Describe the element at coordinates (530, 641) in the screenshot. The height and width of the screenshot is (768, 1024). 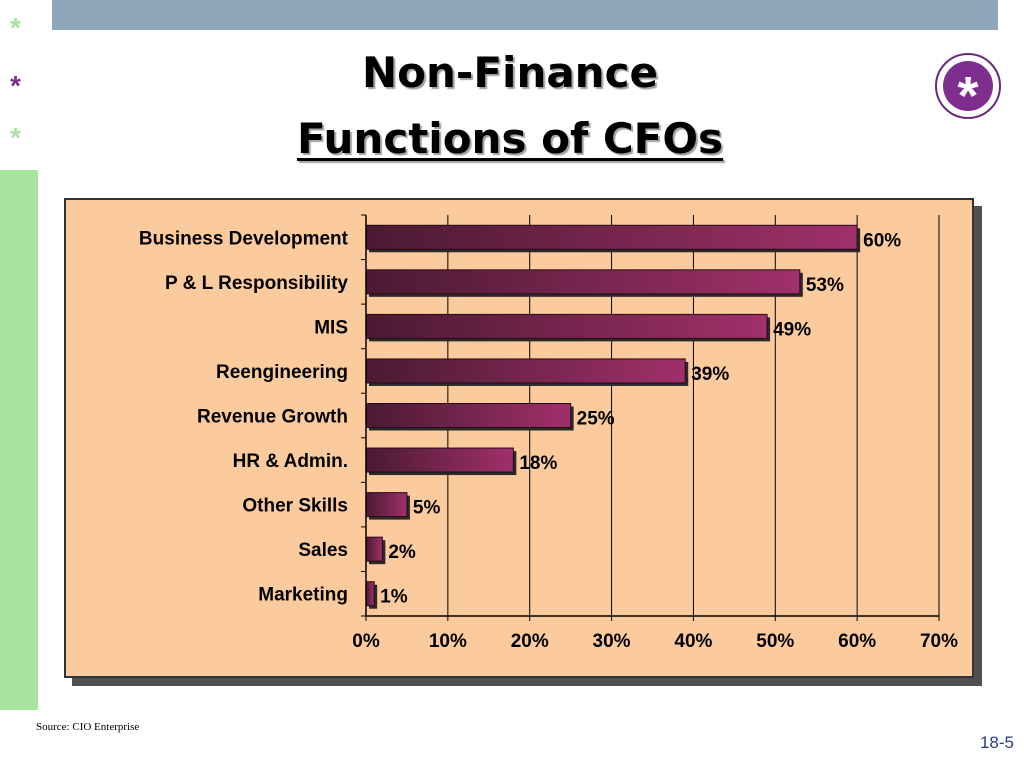
I see `x-tick-label: 20%` at that location.